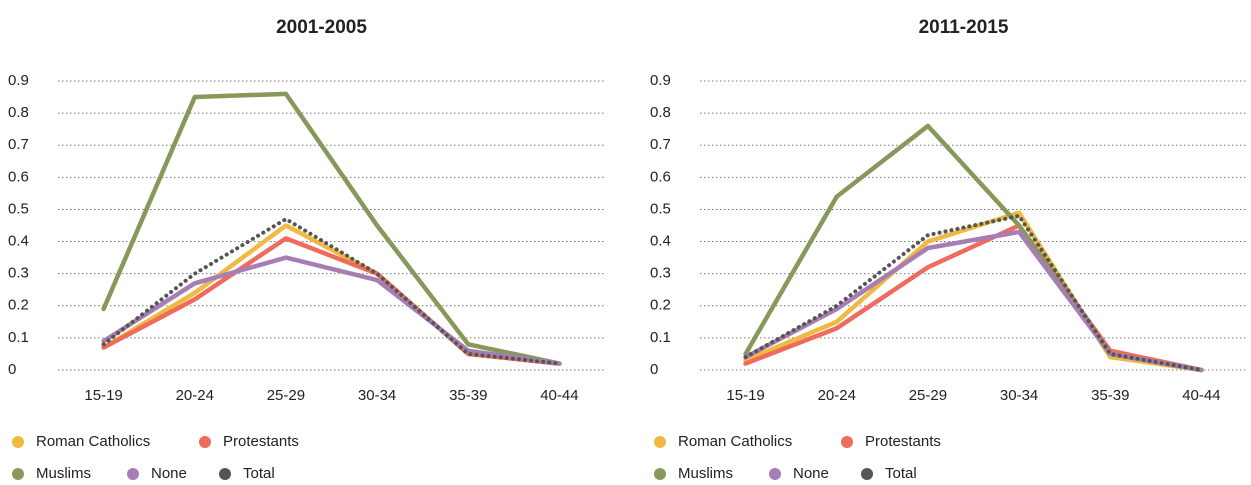  I want to click on chart-title: 2001-2005, so click(321, 27).